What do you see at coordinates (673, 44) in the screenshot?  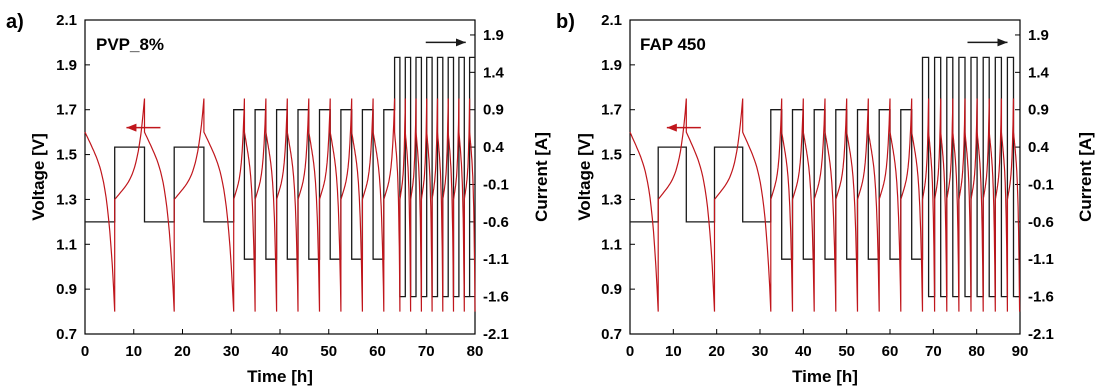 I see `inner-label: FAP 450` at bounding box center [673, 44].